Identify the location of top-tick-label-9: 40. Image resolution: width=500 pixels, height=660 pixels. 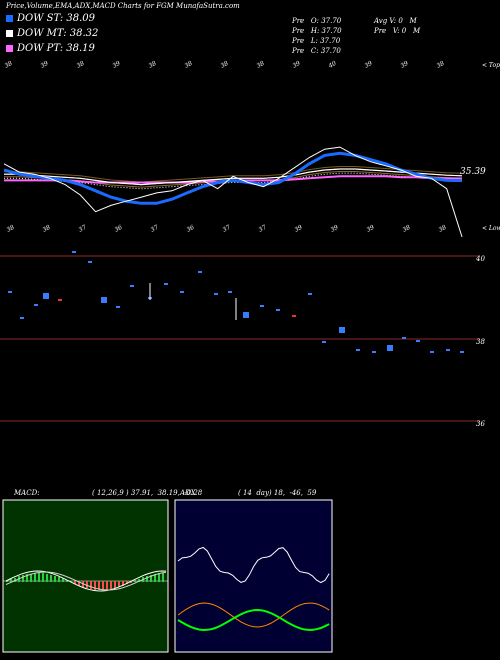
(332, 65).